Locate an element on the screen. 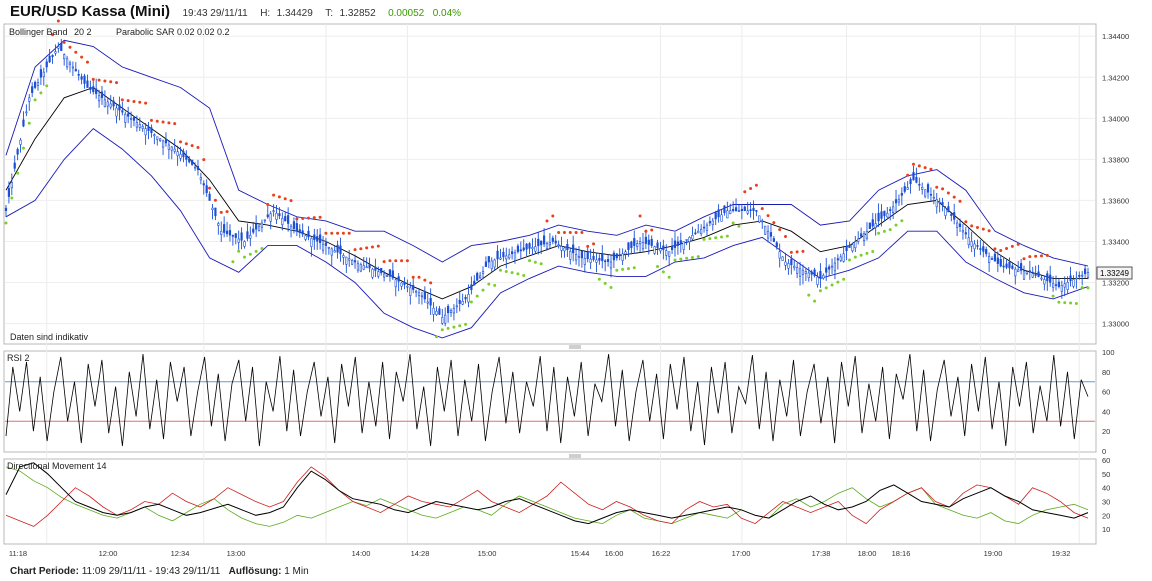 The image size is (1152, 581). resolution-value: 1 Min is located at coordinates (296, 571).